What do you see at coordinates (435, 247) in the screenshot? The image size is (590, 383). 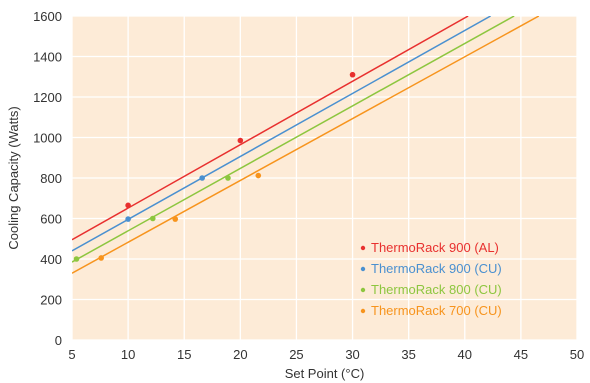 I see `legend-label-1: ThermoRack 900 (AL)` at bounding box center [435, 247].